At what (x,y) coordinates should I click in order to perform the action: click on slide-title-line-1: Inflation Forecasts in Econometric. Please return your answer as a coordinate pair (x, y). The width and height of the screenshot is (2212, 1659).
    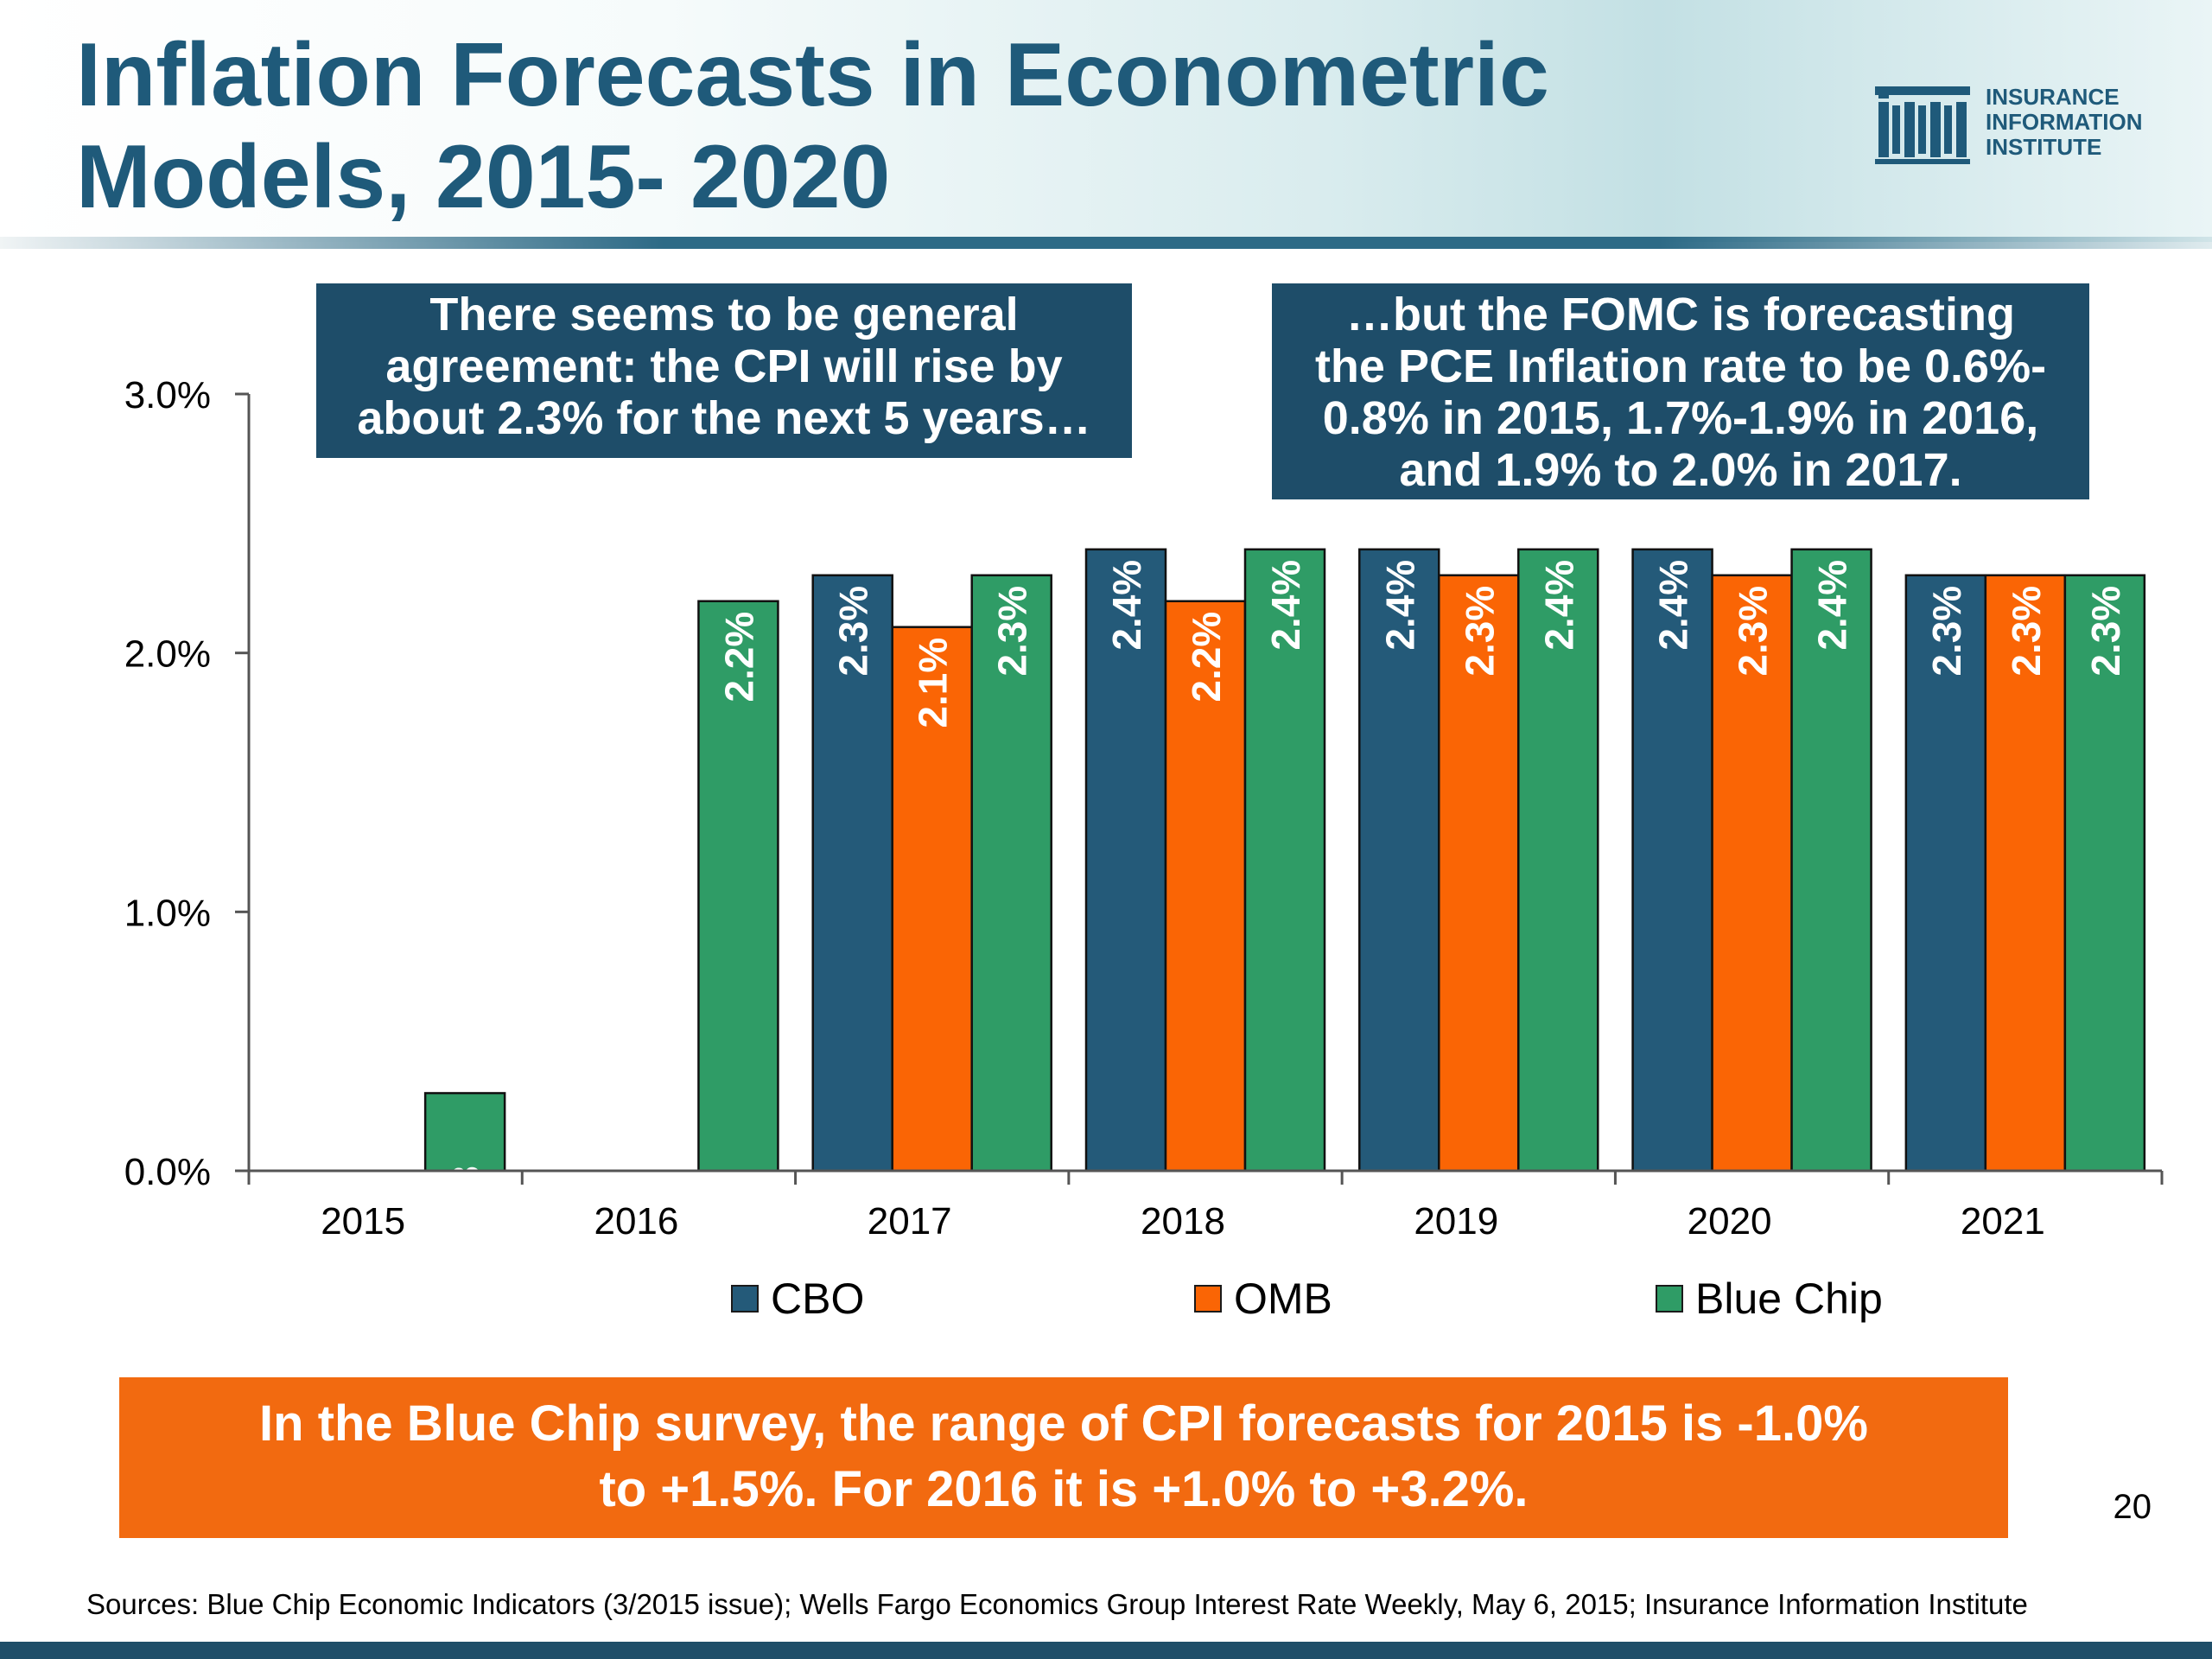
    Looking at the image, I should click on (812, 75).